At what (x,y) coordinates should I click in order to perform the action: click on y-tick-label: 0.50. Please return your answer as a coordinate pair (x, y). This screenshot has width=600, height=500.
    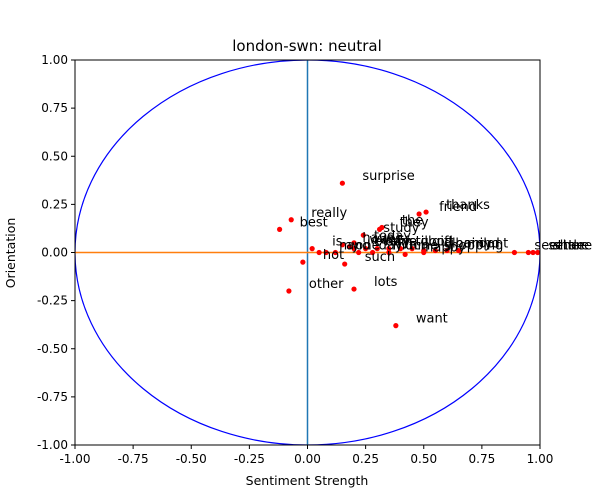
    Looking at the image, I should click on (54, 156).